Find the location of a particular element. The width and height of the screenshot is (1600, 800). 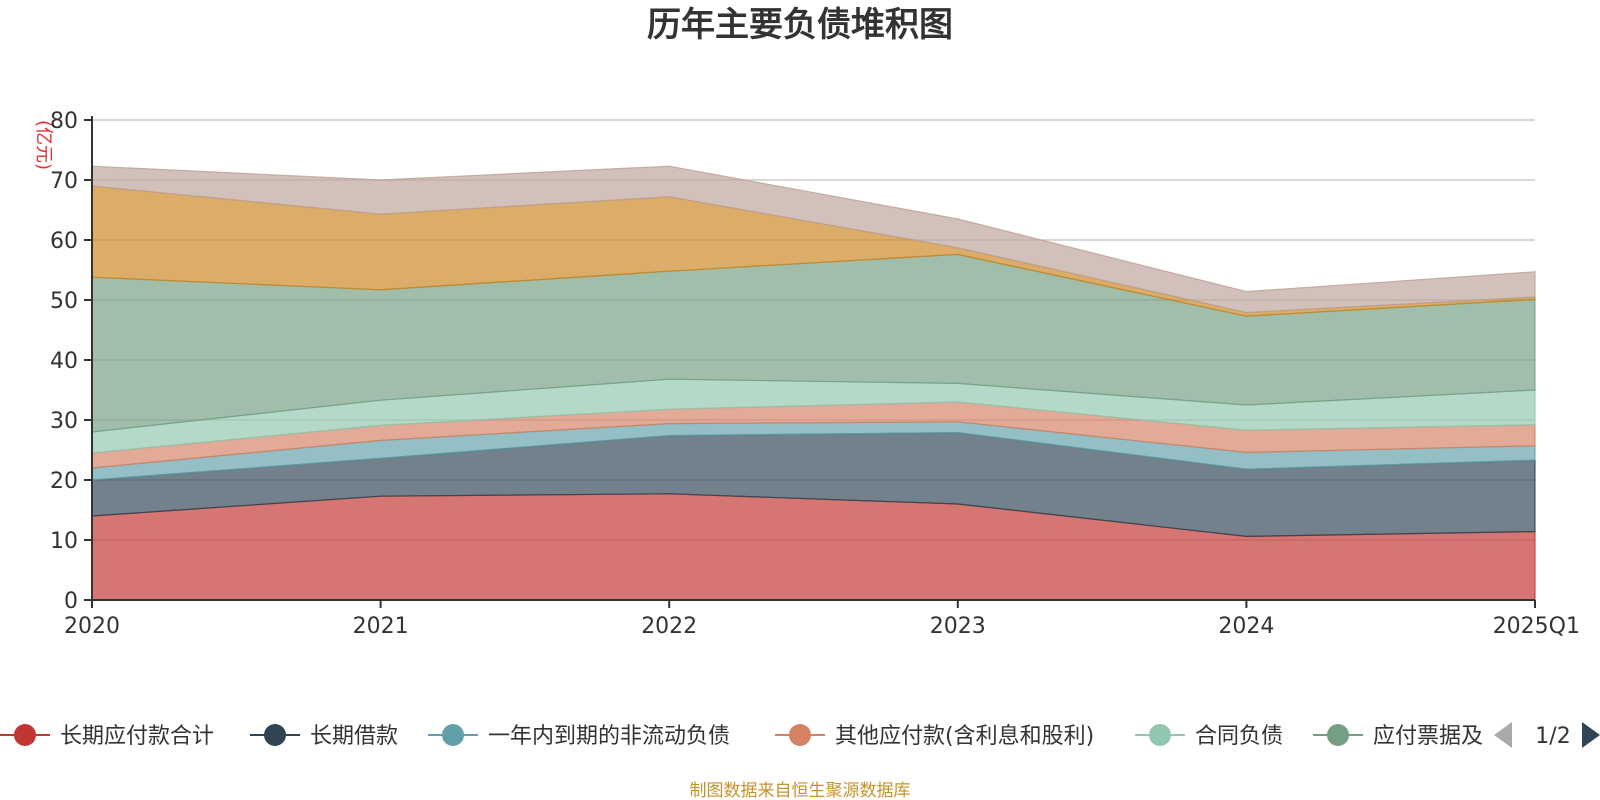

legend-item: 合同负债 is located at coordinates (1209, 736).